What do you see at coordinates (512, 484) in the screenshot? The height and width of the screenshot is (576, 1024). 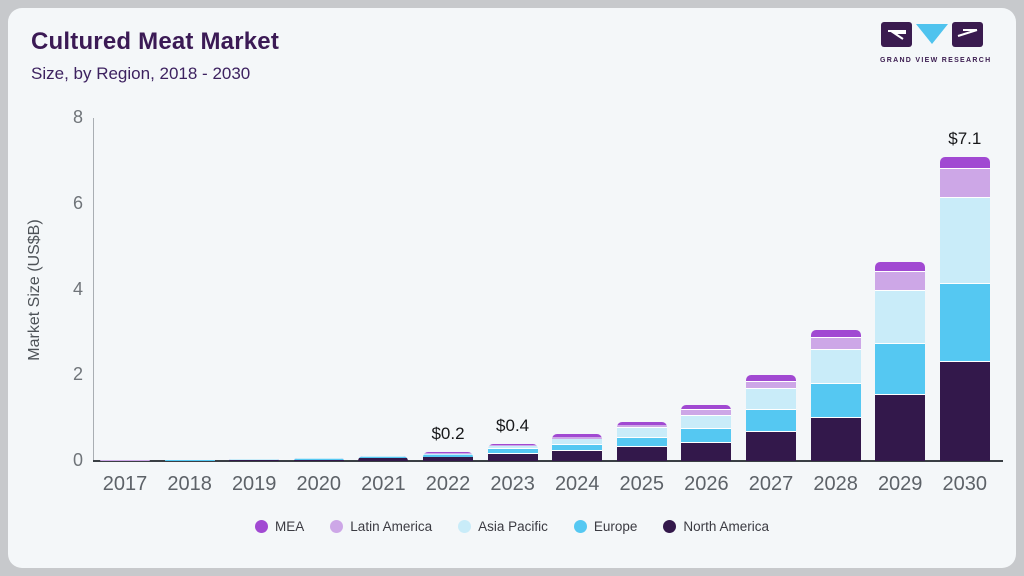 I see `x-axis-tick-label: 2023` at bounding box center [512, 484].